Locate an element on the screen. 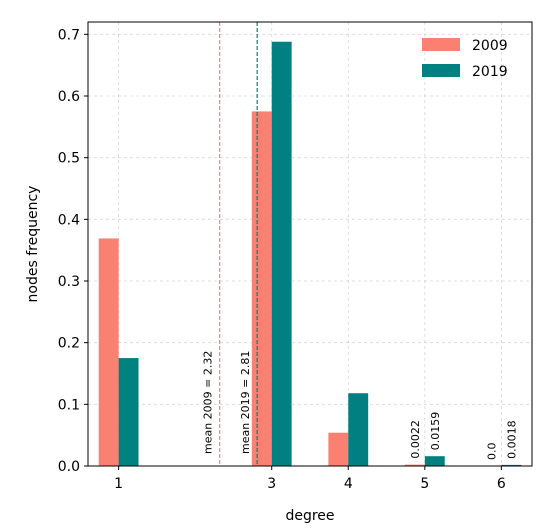 Image resolution: width=550 pixels, height=528 pixels. annotations: 0.0022 0.0159 0.0 0.0018 is located at coordinates (463, 436).